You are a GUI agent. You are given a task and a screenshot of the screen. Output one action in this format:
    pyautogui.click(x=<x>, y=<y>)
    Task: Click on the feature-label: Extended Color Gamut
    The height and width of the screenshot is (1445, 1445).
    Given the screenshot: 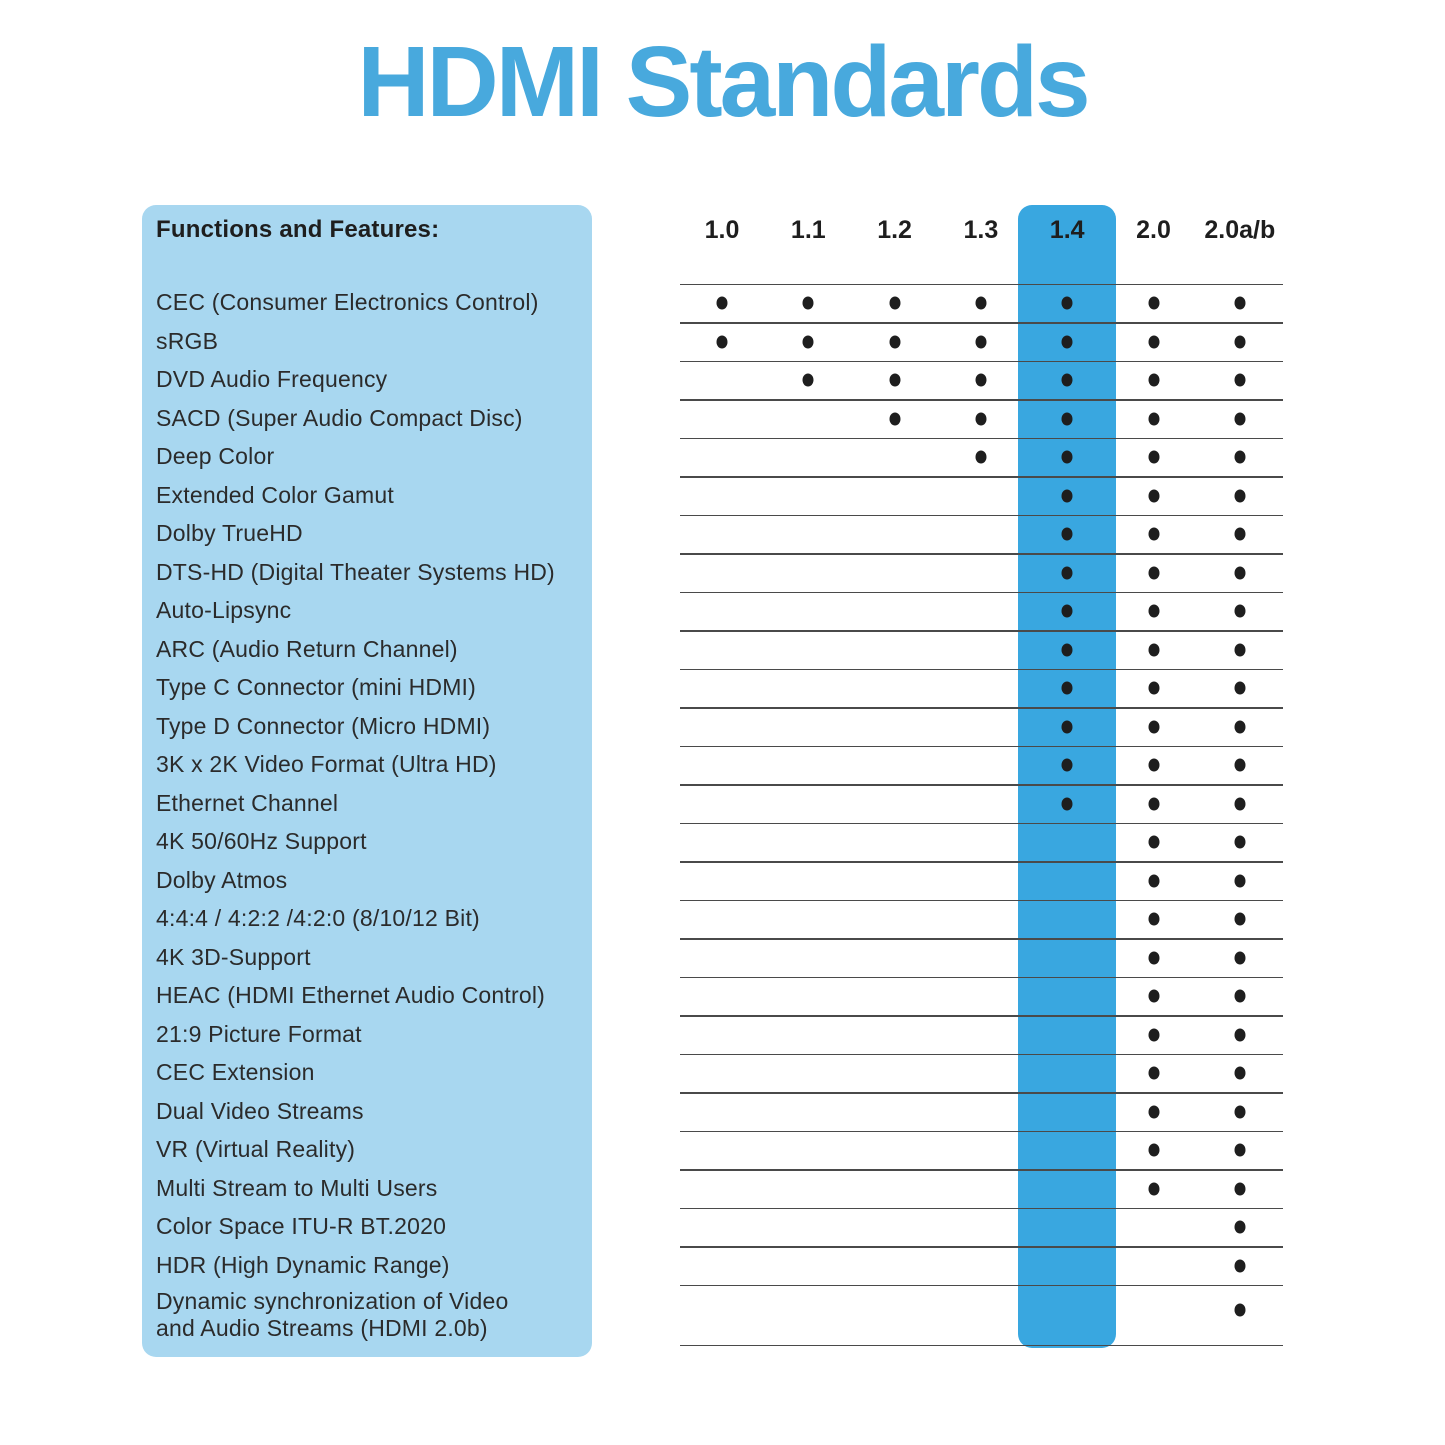 What is the action you would take?
    pyautogui.click(x=275, y=494)
    